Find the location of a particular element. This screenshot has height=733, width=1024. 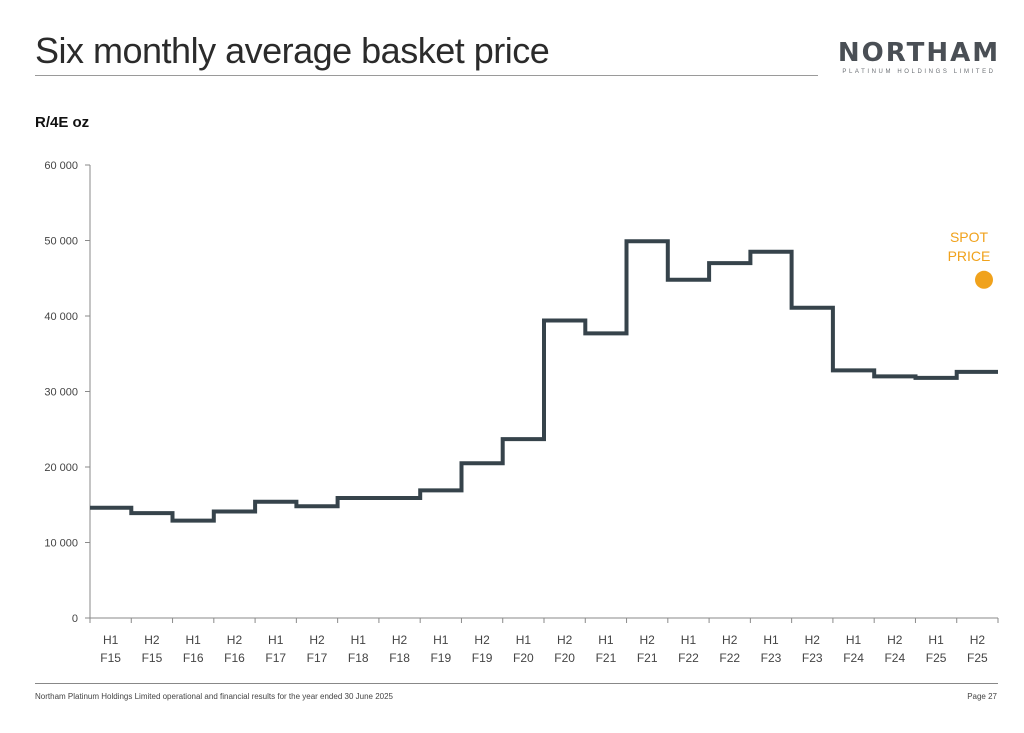

y-tick-label: 10 000 is located at coordinates (61, 544).